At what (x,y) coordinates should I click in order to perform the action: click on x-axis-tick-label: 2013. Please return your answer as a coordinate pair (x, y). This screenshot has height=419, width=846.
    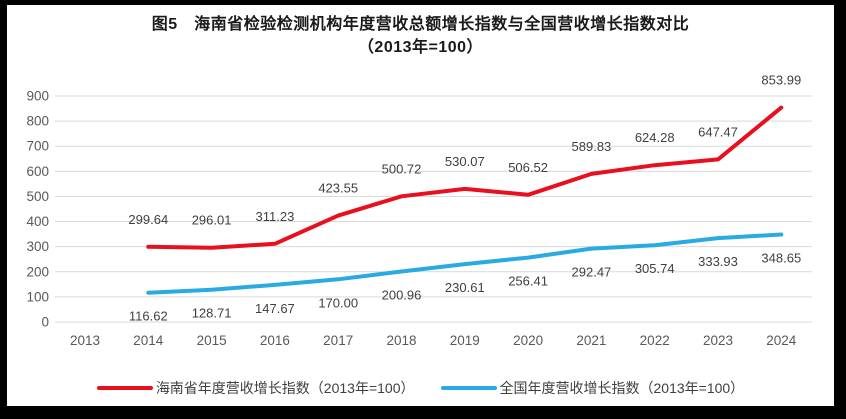
    Looking at the image, I should click on (85, 340).